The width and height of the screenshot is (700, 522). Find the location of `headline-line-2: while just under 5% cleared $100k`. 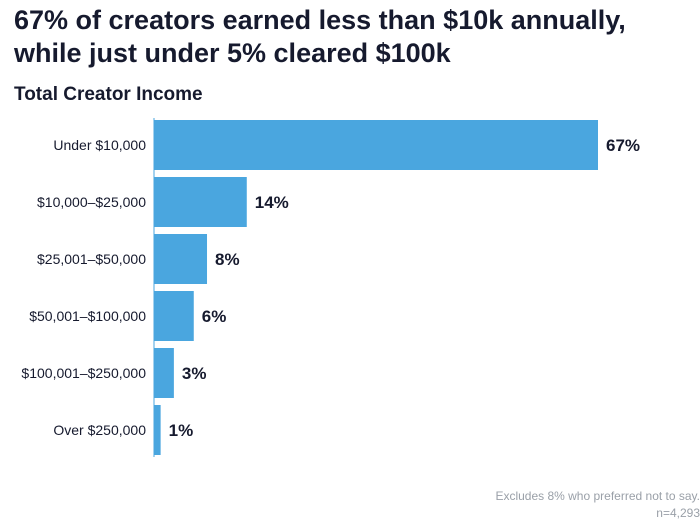

headline-line-2: while just under 5% cleared $100k is located at coordinates (232, 53).